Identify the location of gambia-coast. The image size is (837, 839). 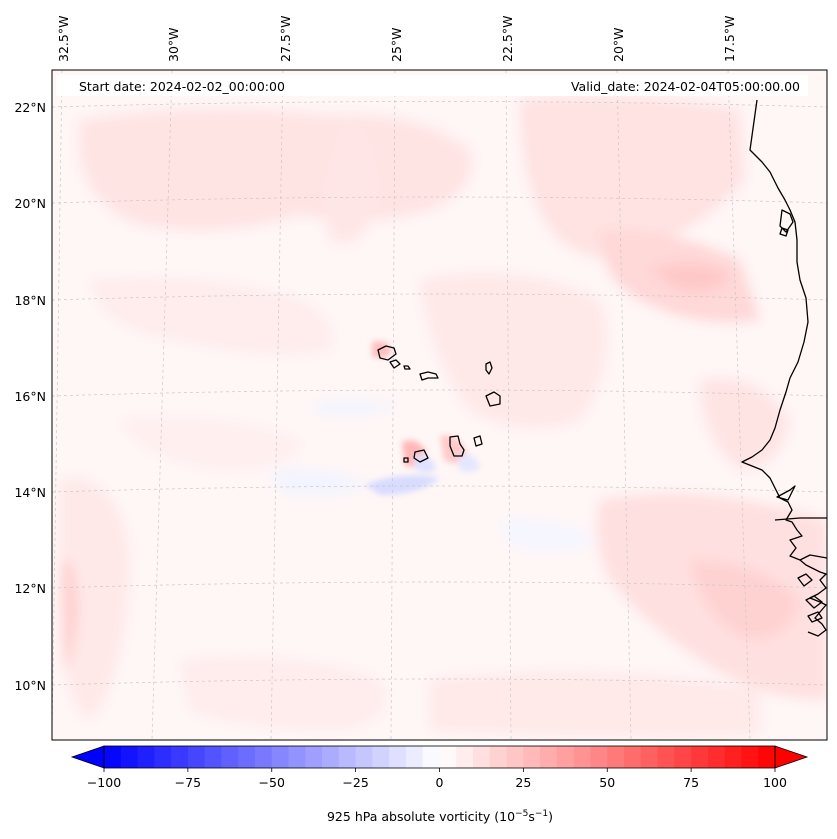
(800, 519).